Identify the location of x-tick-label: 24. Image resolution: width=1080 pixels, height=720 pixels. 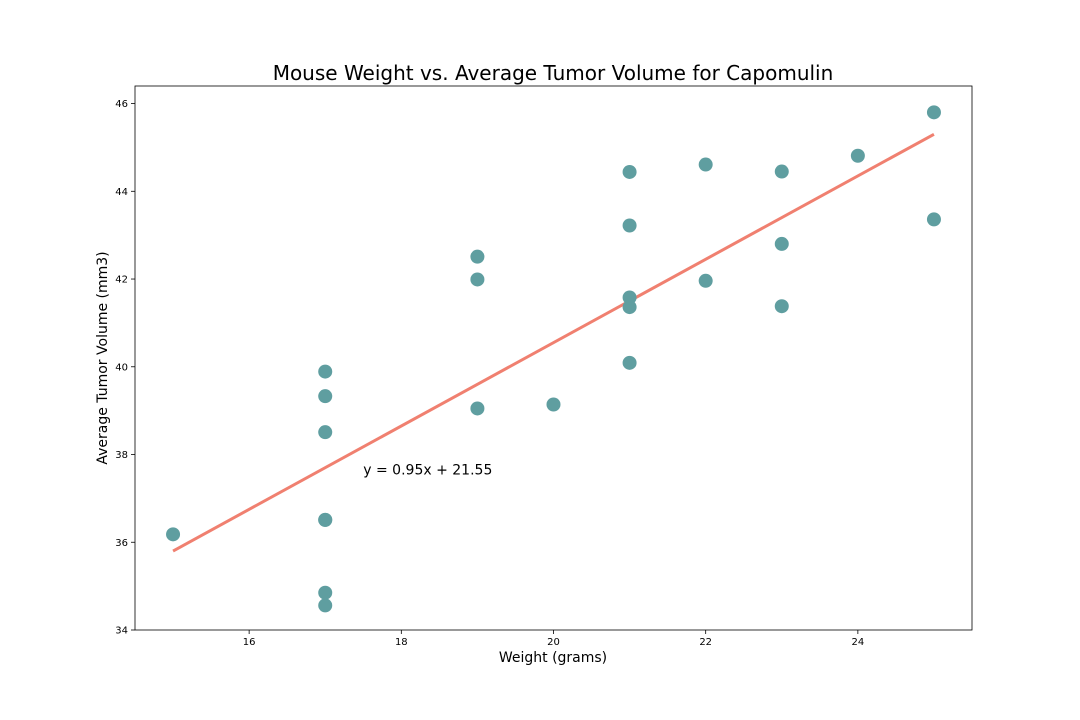
(857, 642).